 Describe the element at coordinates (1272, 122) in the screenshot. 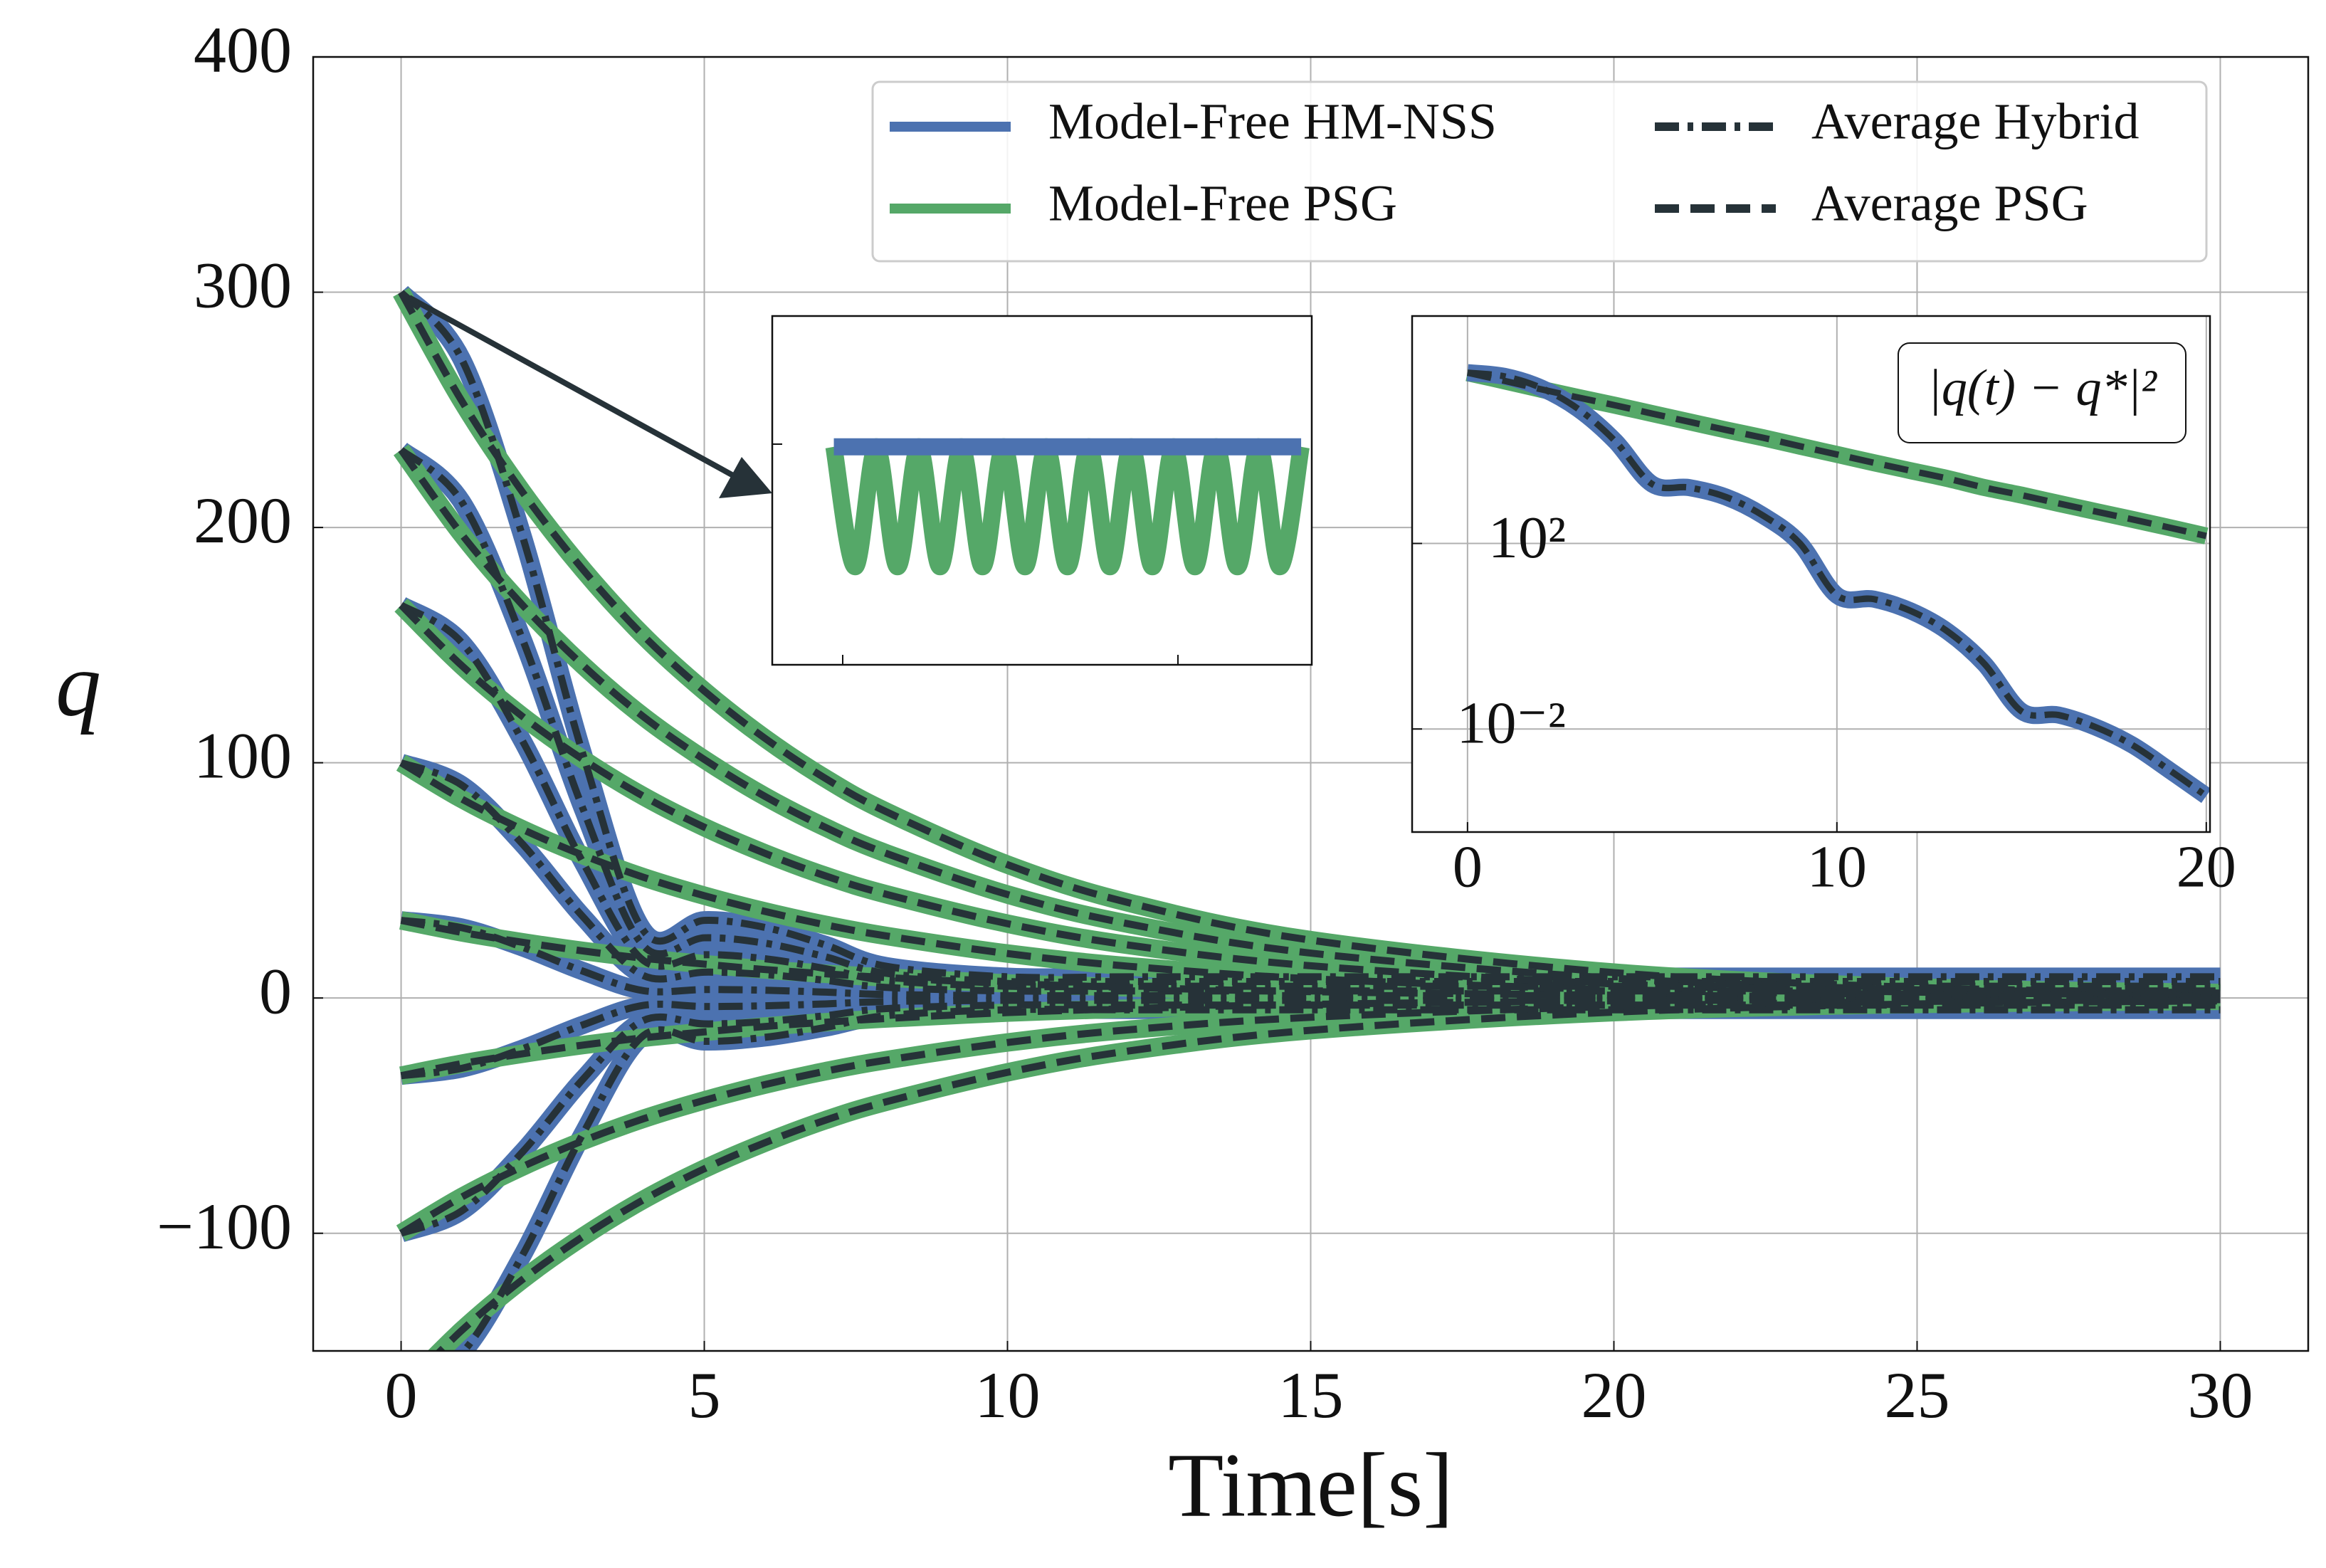

I see `legend-label: Model-Free HM-NSS` at that location.